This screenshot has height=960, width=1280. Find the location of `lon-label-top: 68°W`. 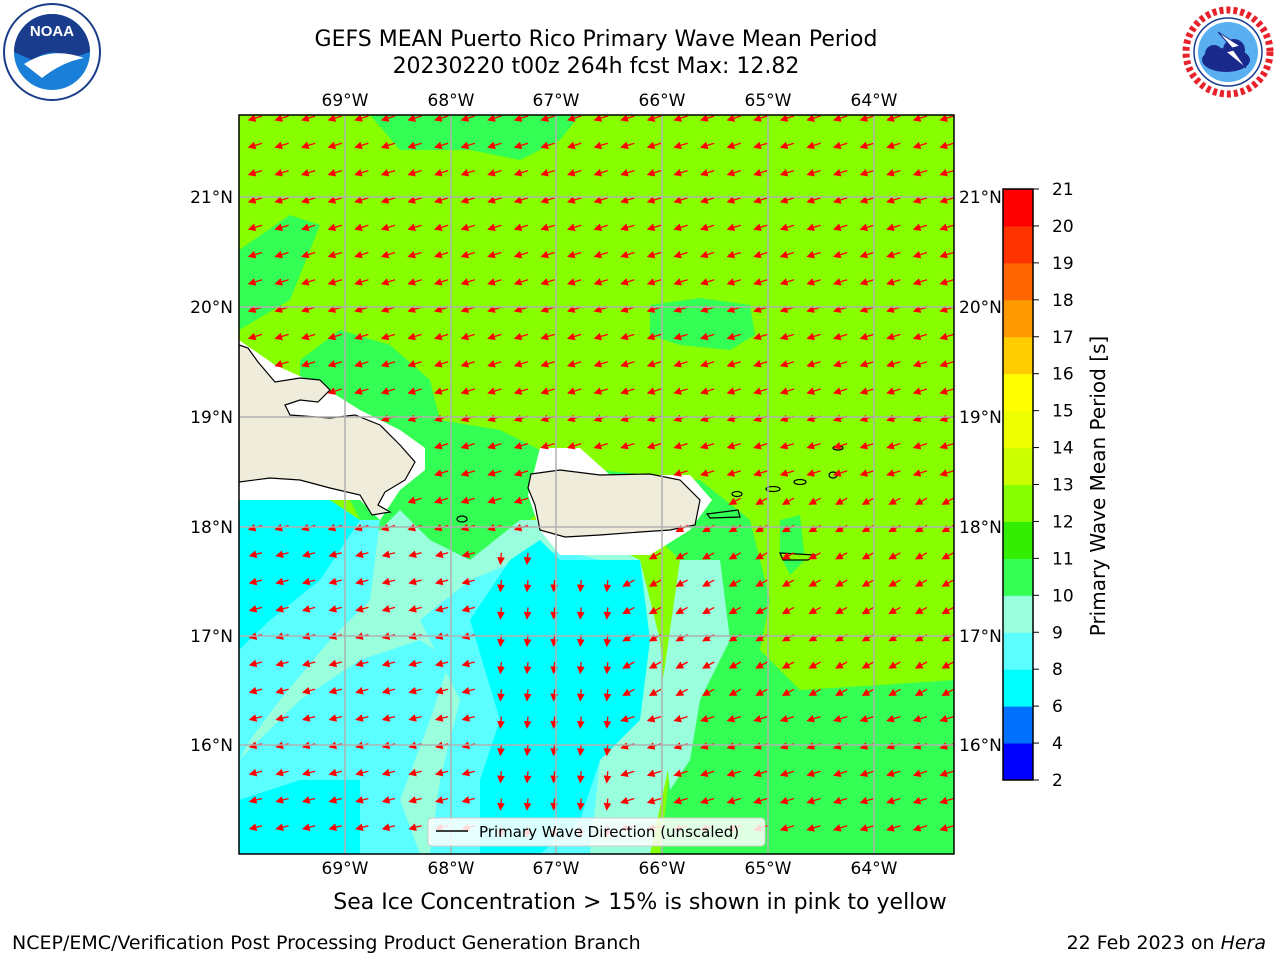

lon-label-top: 68°W is located at coordinates (451, 101).